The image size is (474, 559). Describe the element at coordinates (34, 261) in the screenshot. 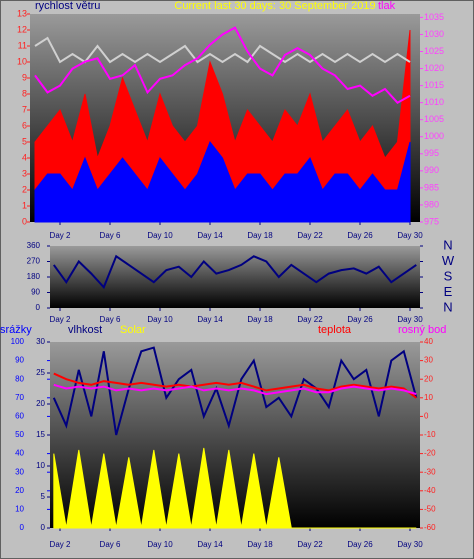

I see `y-tick-label: 270` at that location.